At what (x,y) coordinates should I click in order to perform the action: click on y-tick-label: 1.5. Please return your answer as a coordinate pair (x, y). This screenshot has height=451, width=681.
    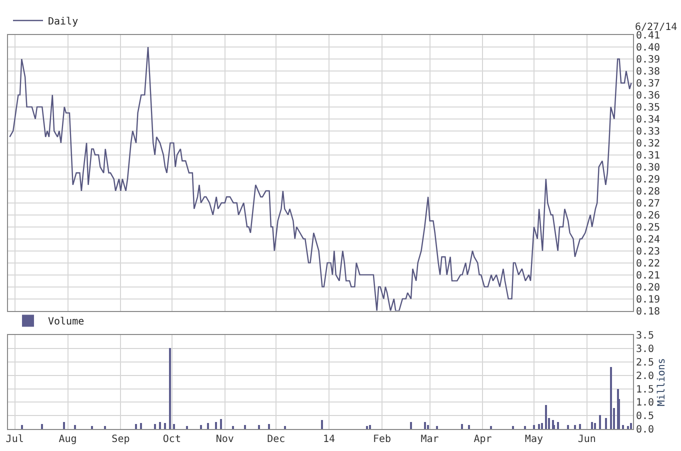
    Looking at the image, I should click on (645, 390).